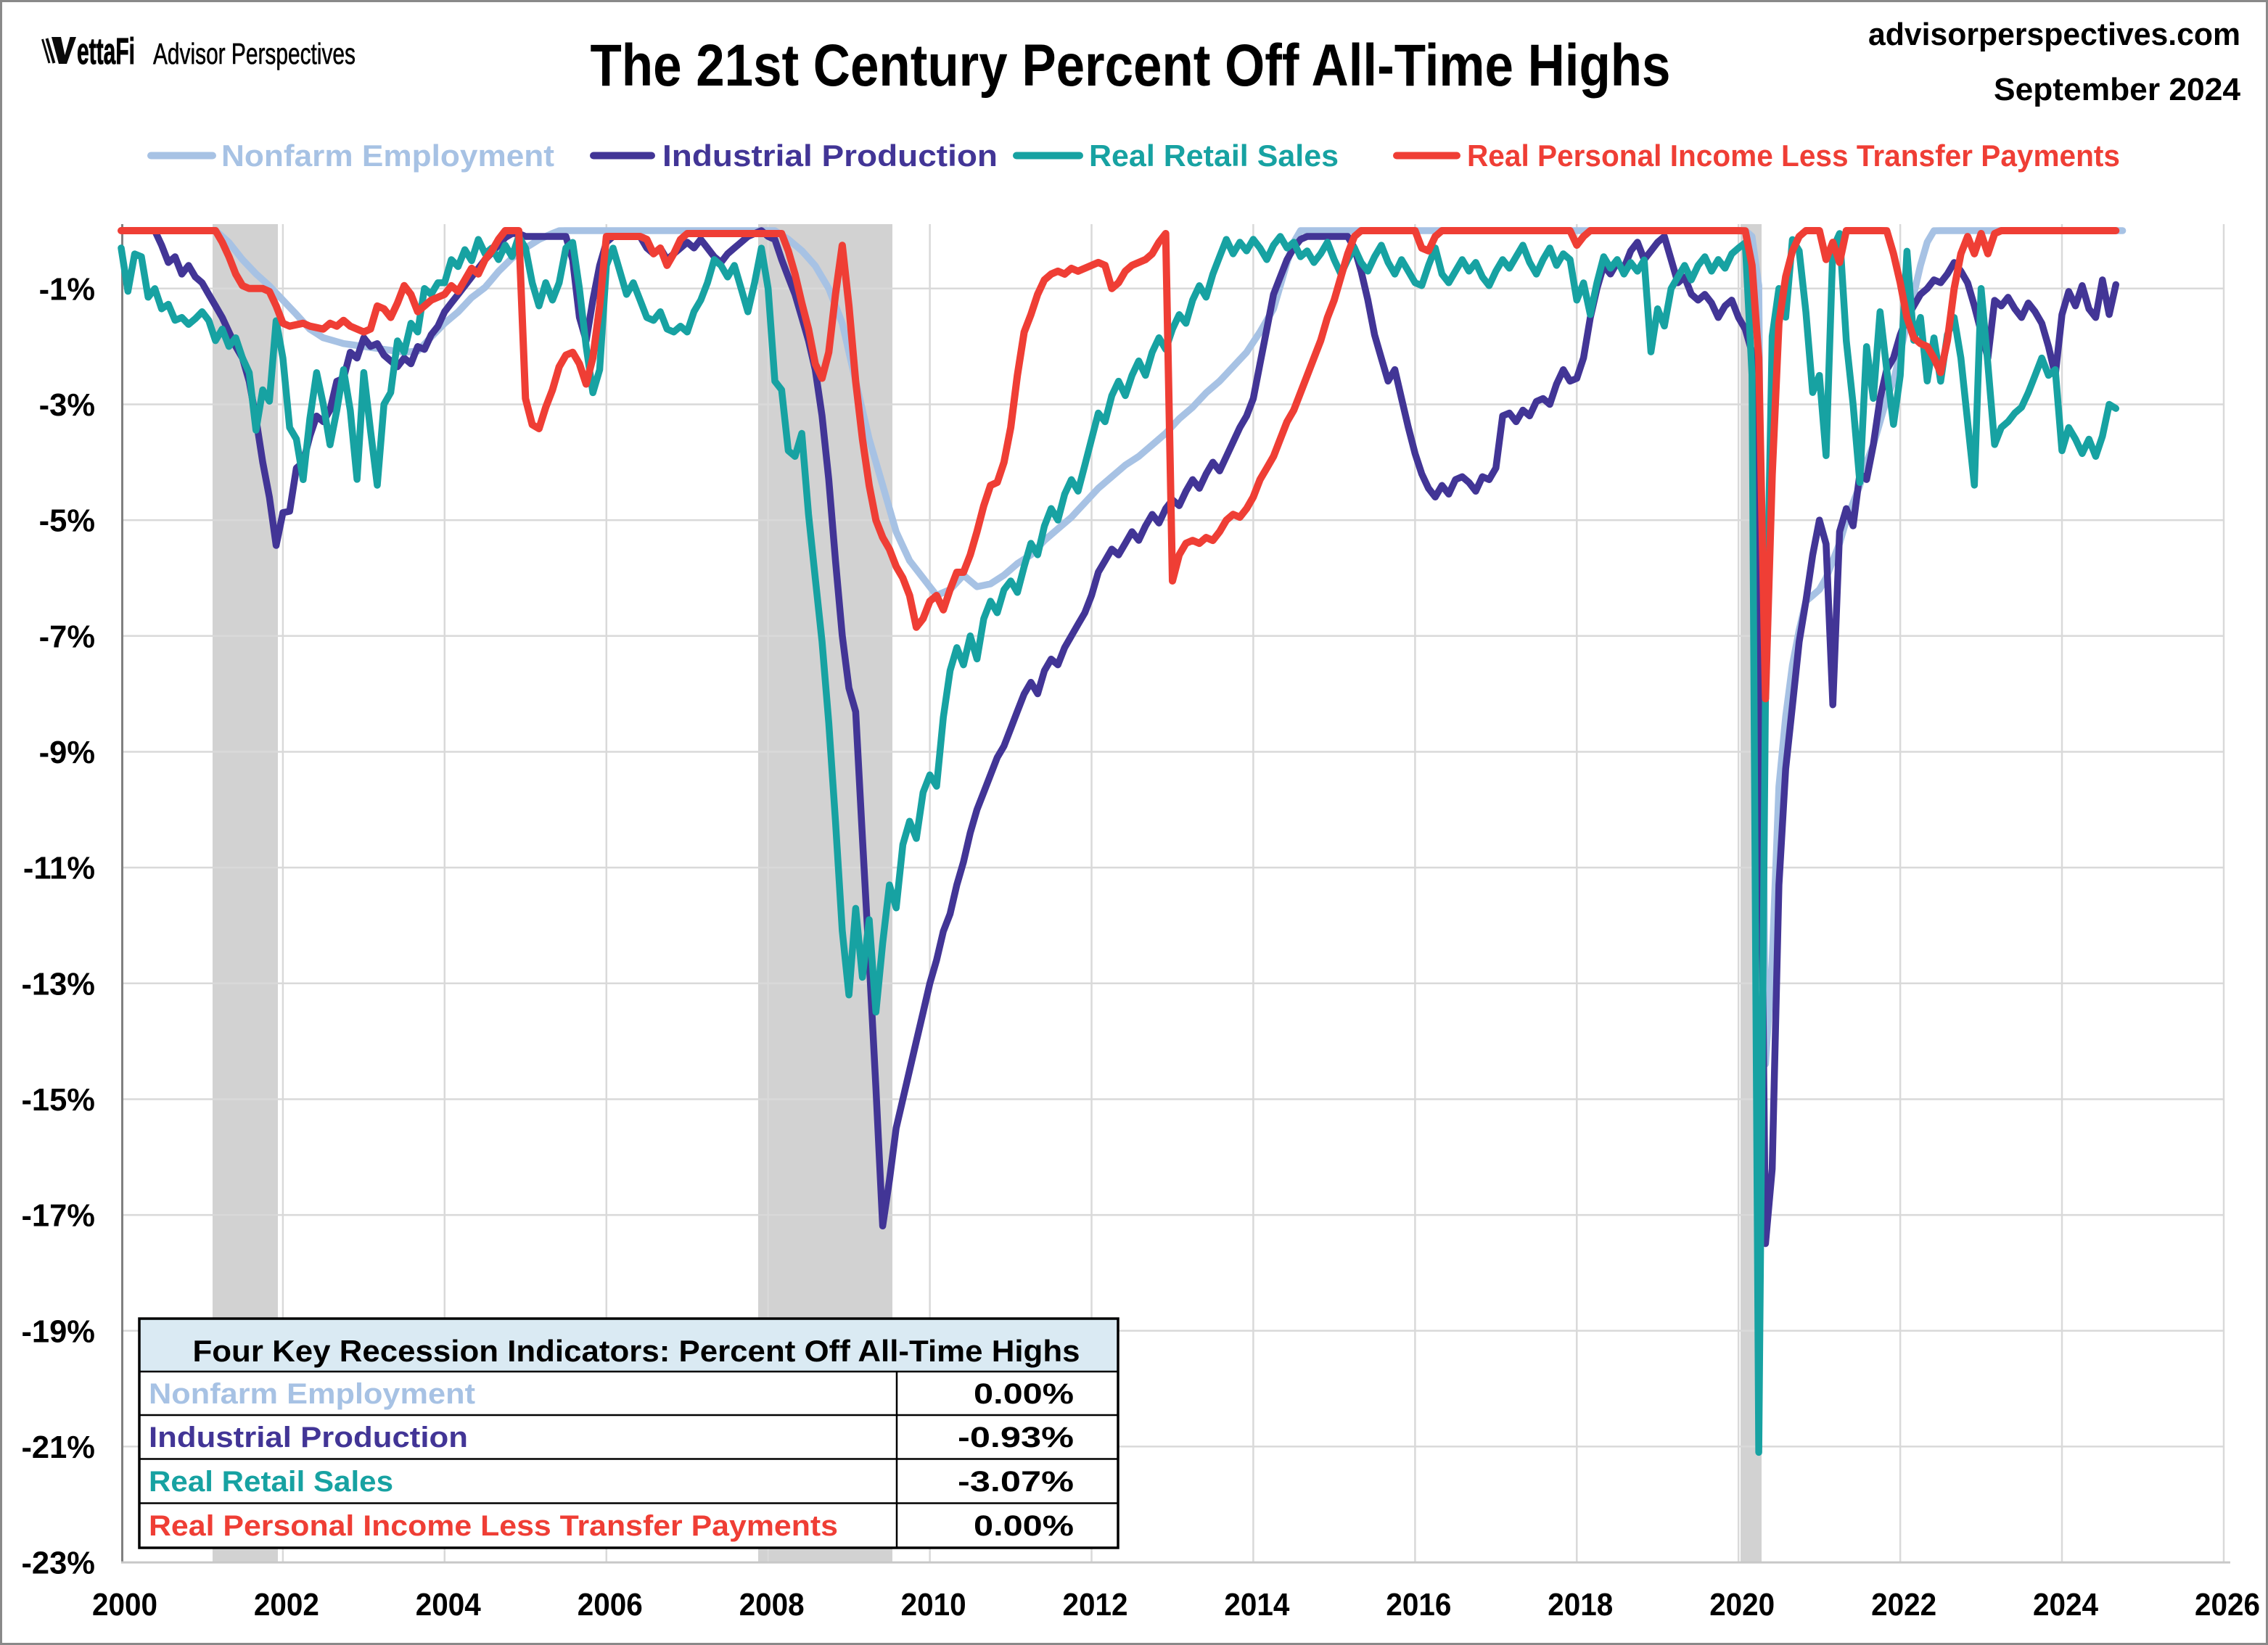 The image size is (2268, 1645). What do you see at coordinates (2117, 90) in the screenshot?
I see `svg-text: September 2024` at bounding box center [2117, 90].